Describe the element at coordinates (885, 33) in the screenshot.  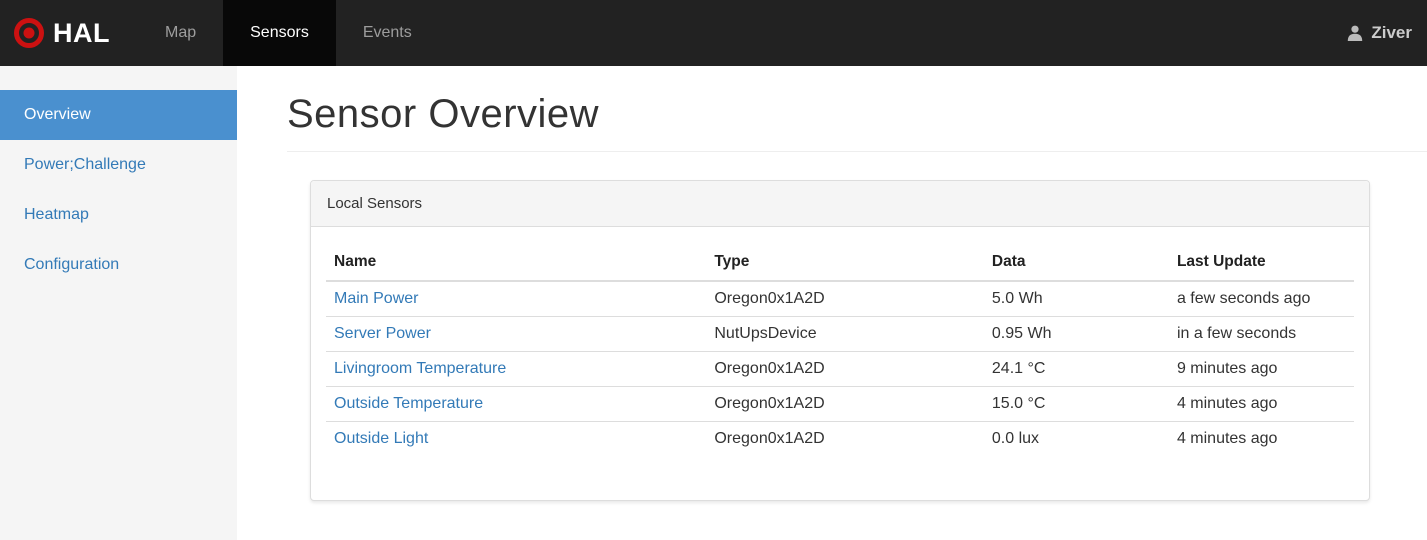
I see `navbar-spacer` at that location.